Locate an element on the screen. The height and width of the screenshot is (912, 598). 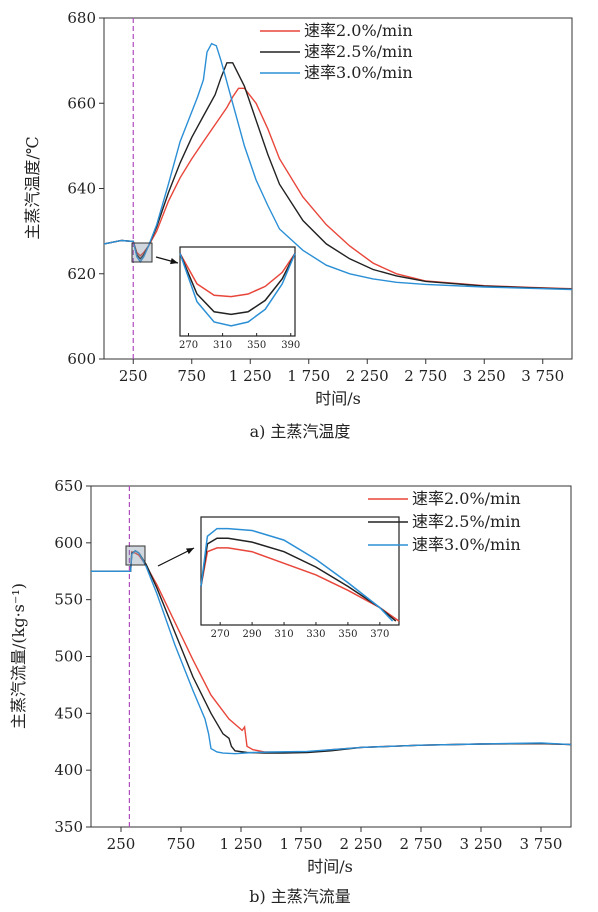
y-tick-label: 350 is located at coordinates (68, 827).